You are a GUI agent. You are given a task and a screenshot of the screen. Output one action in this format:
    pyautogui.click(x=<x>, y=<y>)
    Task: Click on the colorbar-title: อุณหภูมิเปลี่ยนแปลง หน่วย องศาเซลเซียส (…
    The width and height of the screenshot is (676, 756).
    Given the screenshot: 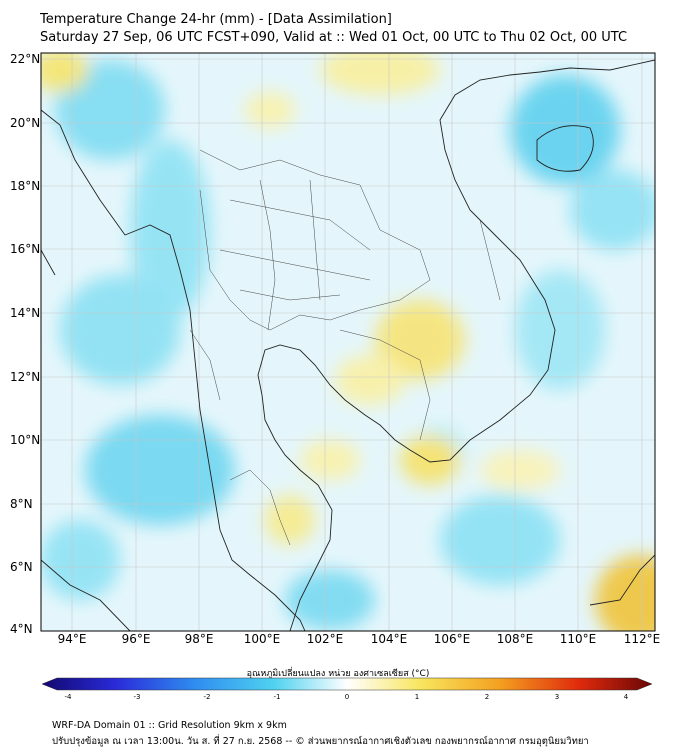 What is the action you would take?
    pyautogui.click(x=338, y=674)
    